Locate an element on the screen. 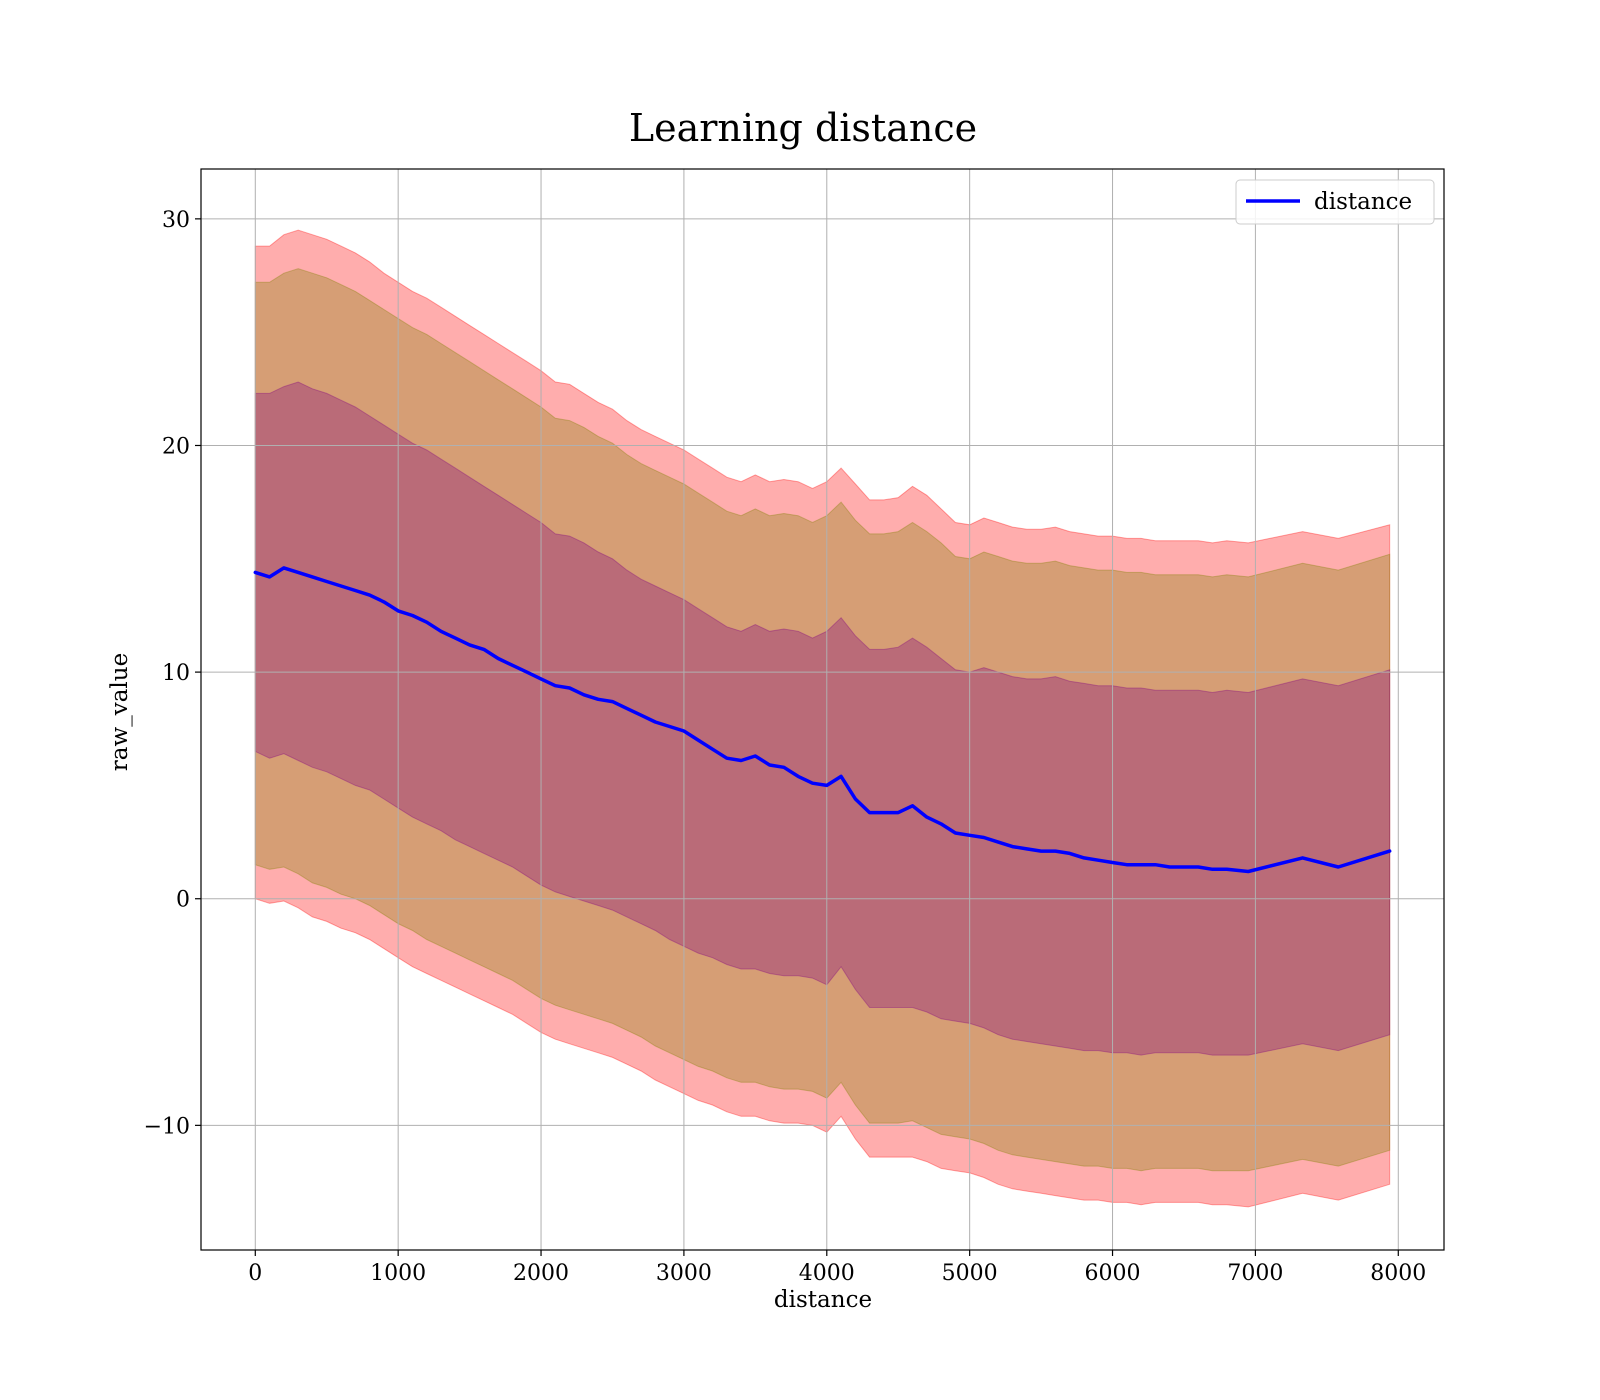 Image resolution: width=1600 pixels, height=1400 pixels. chart-title: Learning distance is located at coordinates (803, 128).